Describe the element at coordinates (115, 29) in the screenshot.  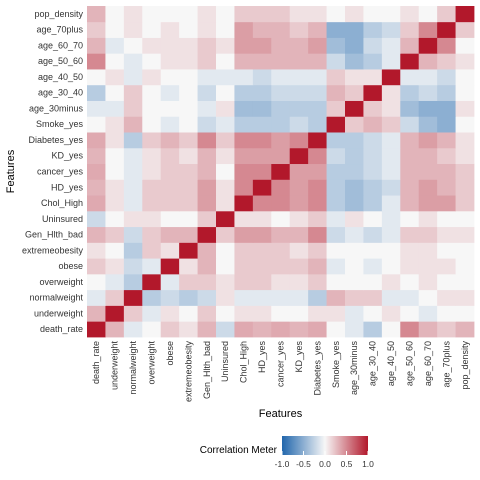
I see `heatmap-cell-age_70plus-underweight` at that location.